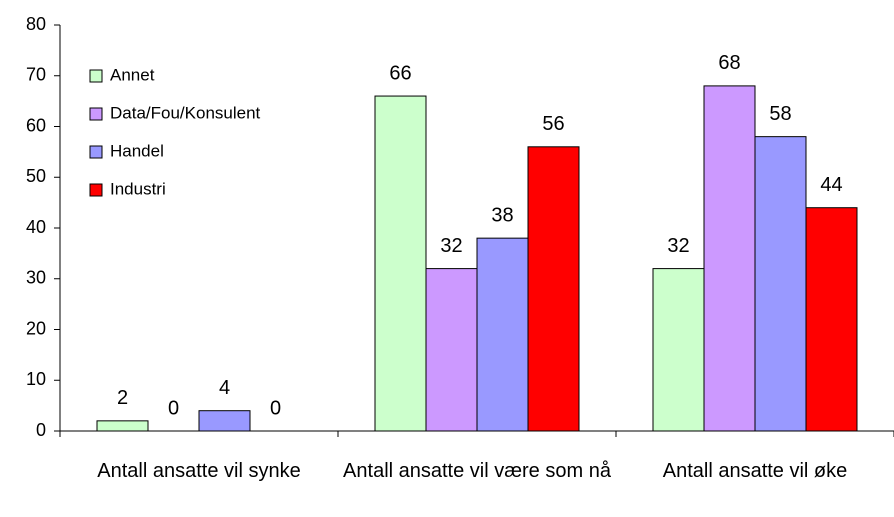 The width and height of the screenshot is (894, 517). What do you see at coordinates (122, 398) in the screenshot?
I see `data-label: 2` at bounding box center [122, 398].